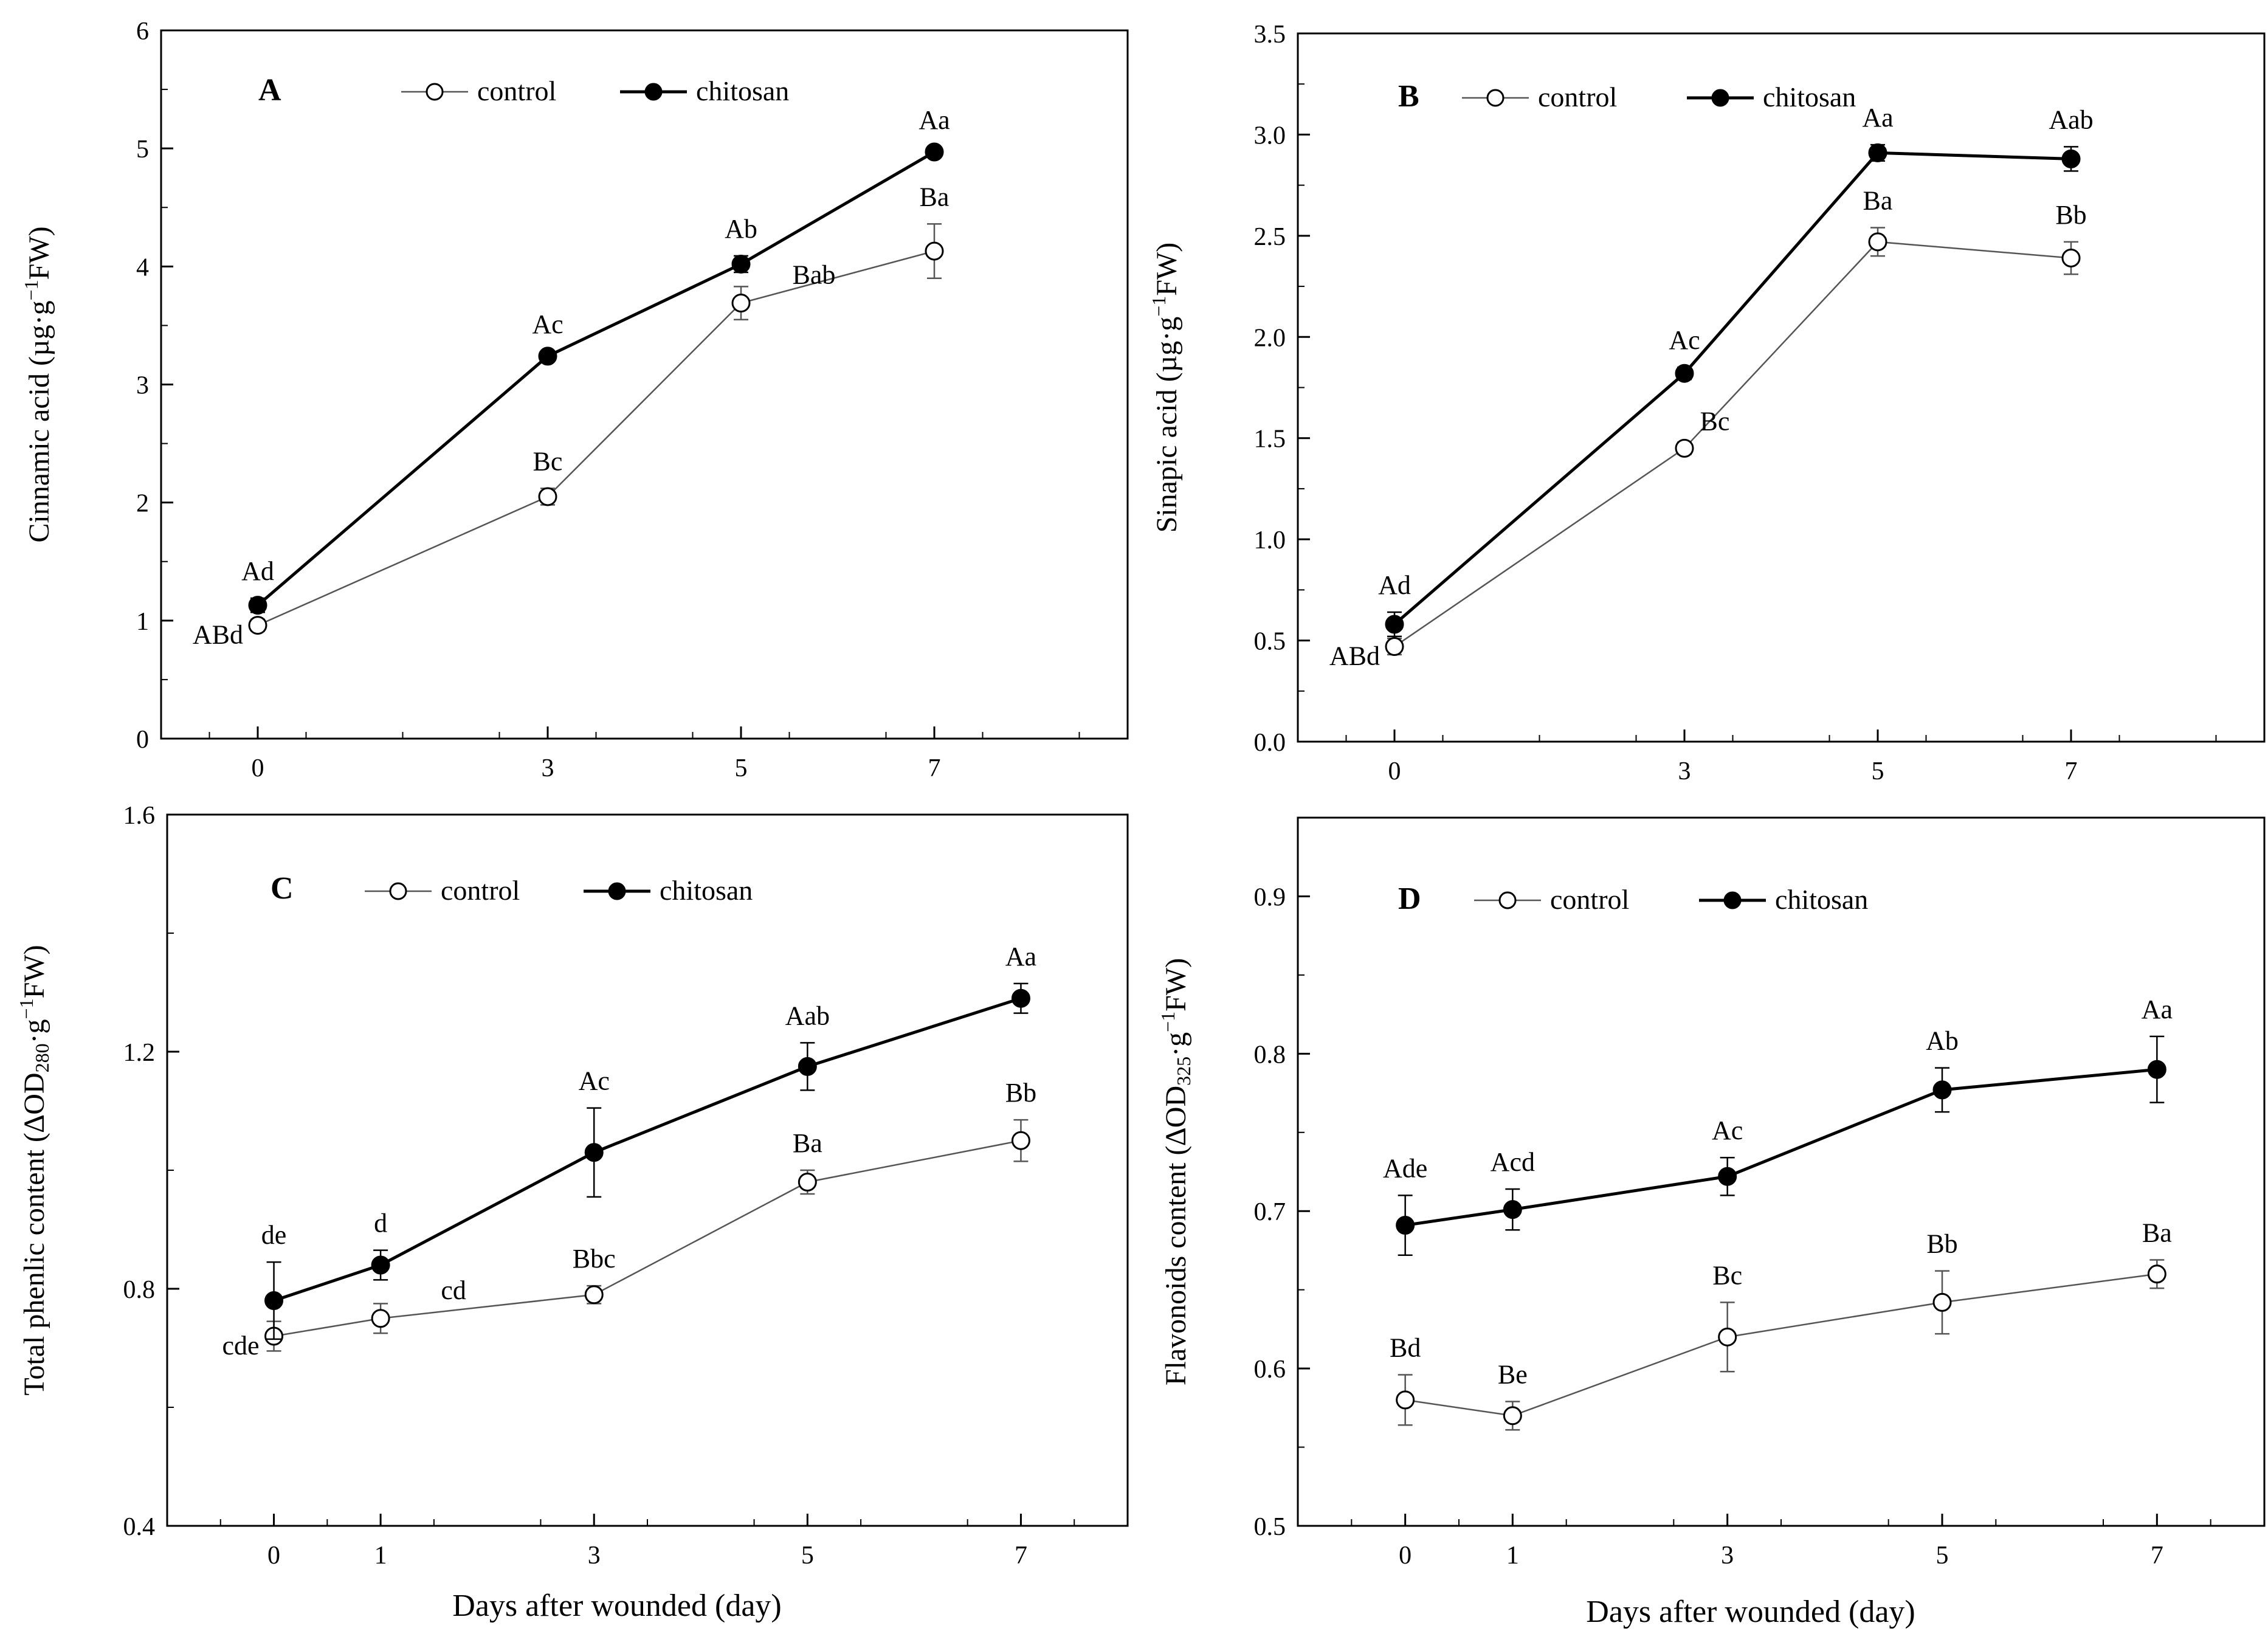 This screenshot has width=2268, height=1645. Describe the element at coordinates (1270, 897) in the screenshot. I see `y-tick-label: 0.9` at that location.